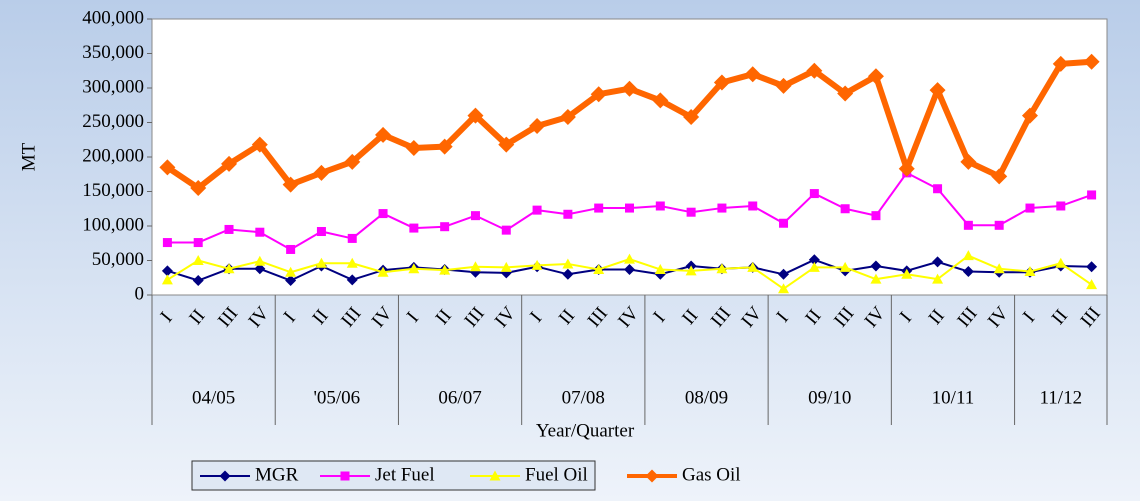  What do you see at coordinates (953, 397) in the screenshot?
I see `group-label: 10/11` at bounding box center [953, 397].